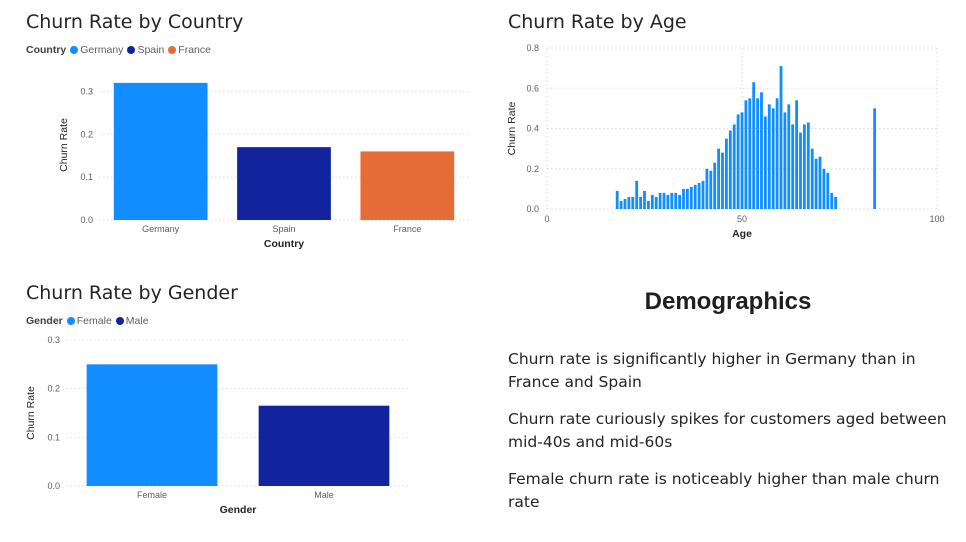  I want to click on legend-item-germany: Germany, so click(96, 50).